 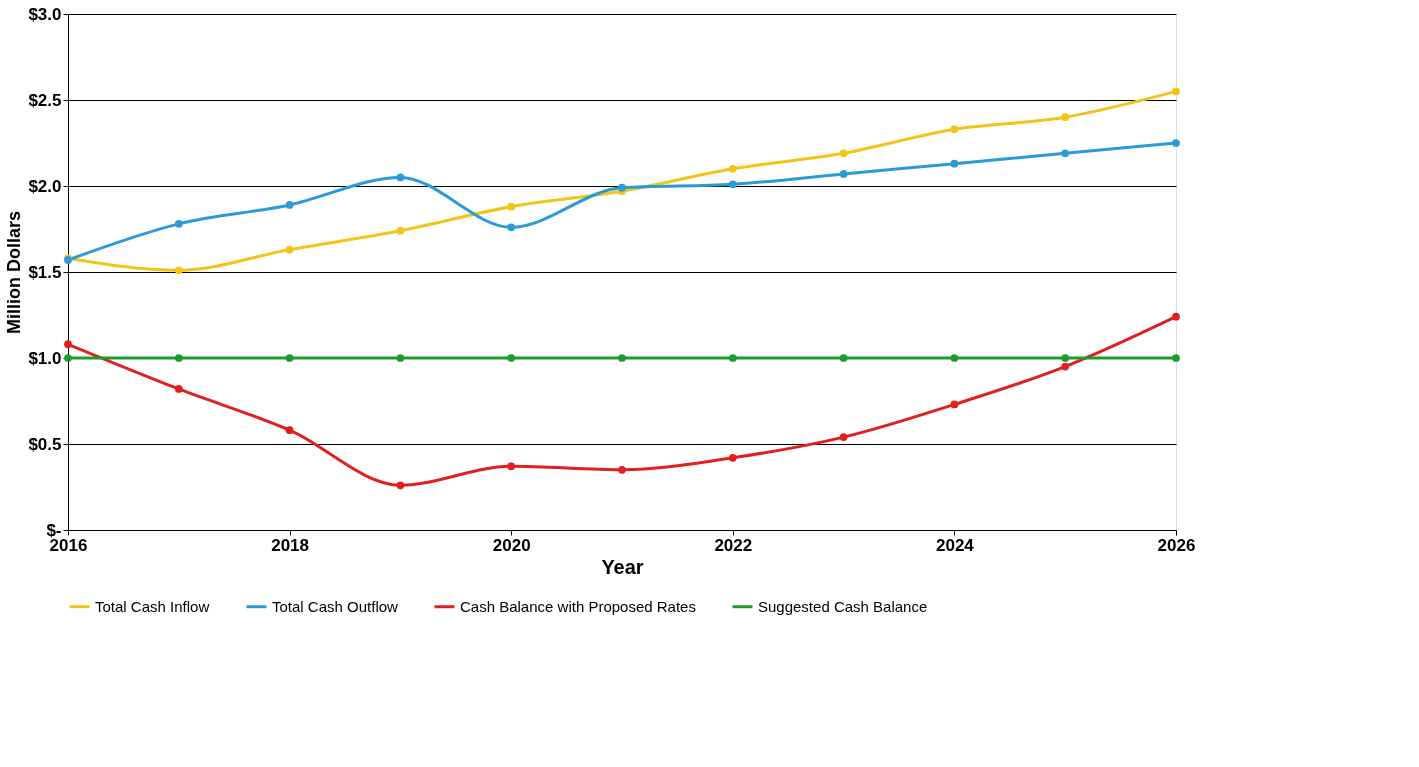 What do you see at coordinates (45, 14) in the screenshot?
I see `y-tick-label: $3.0` at bounding box center [45, 14].